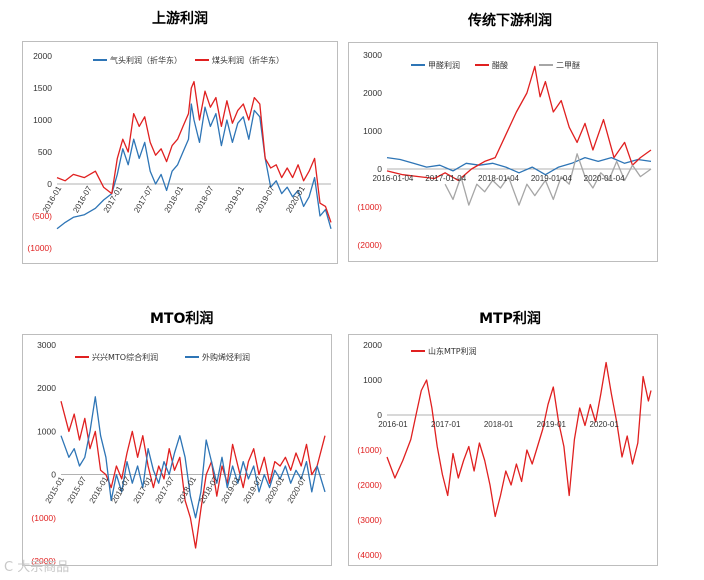 Image resolution: width=704 pixels, height=580 pixels. I want to click on chart-title-downstream: 传统下游利润, so click(510, 21).